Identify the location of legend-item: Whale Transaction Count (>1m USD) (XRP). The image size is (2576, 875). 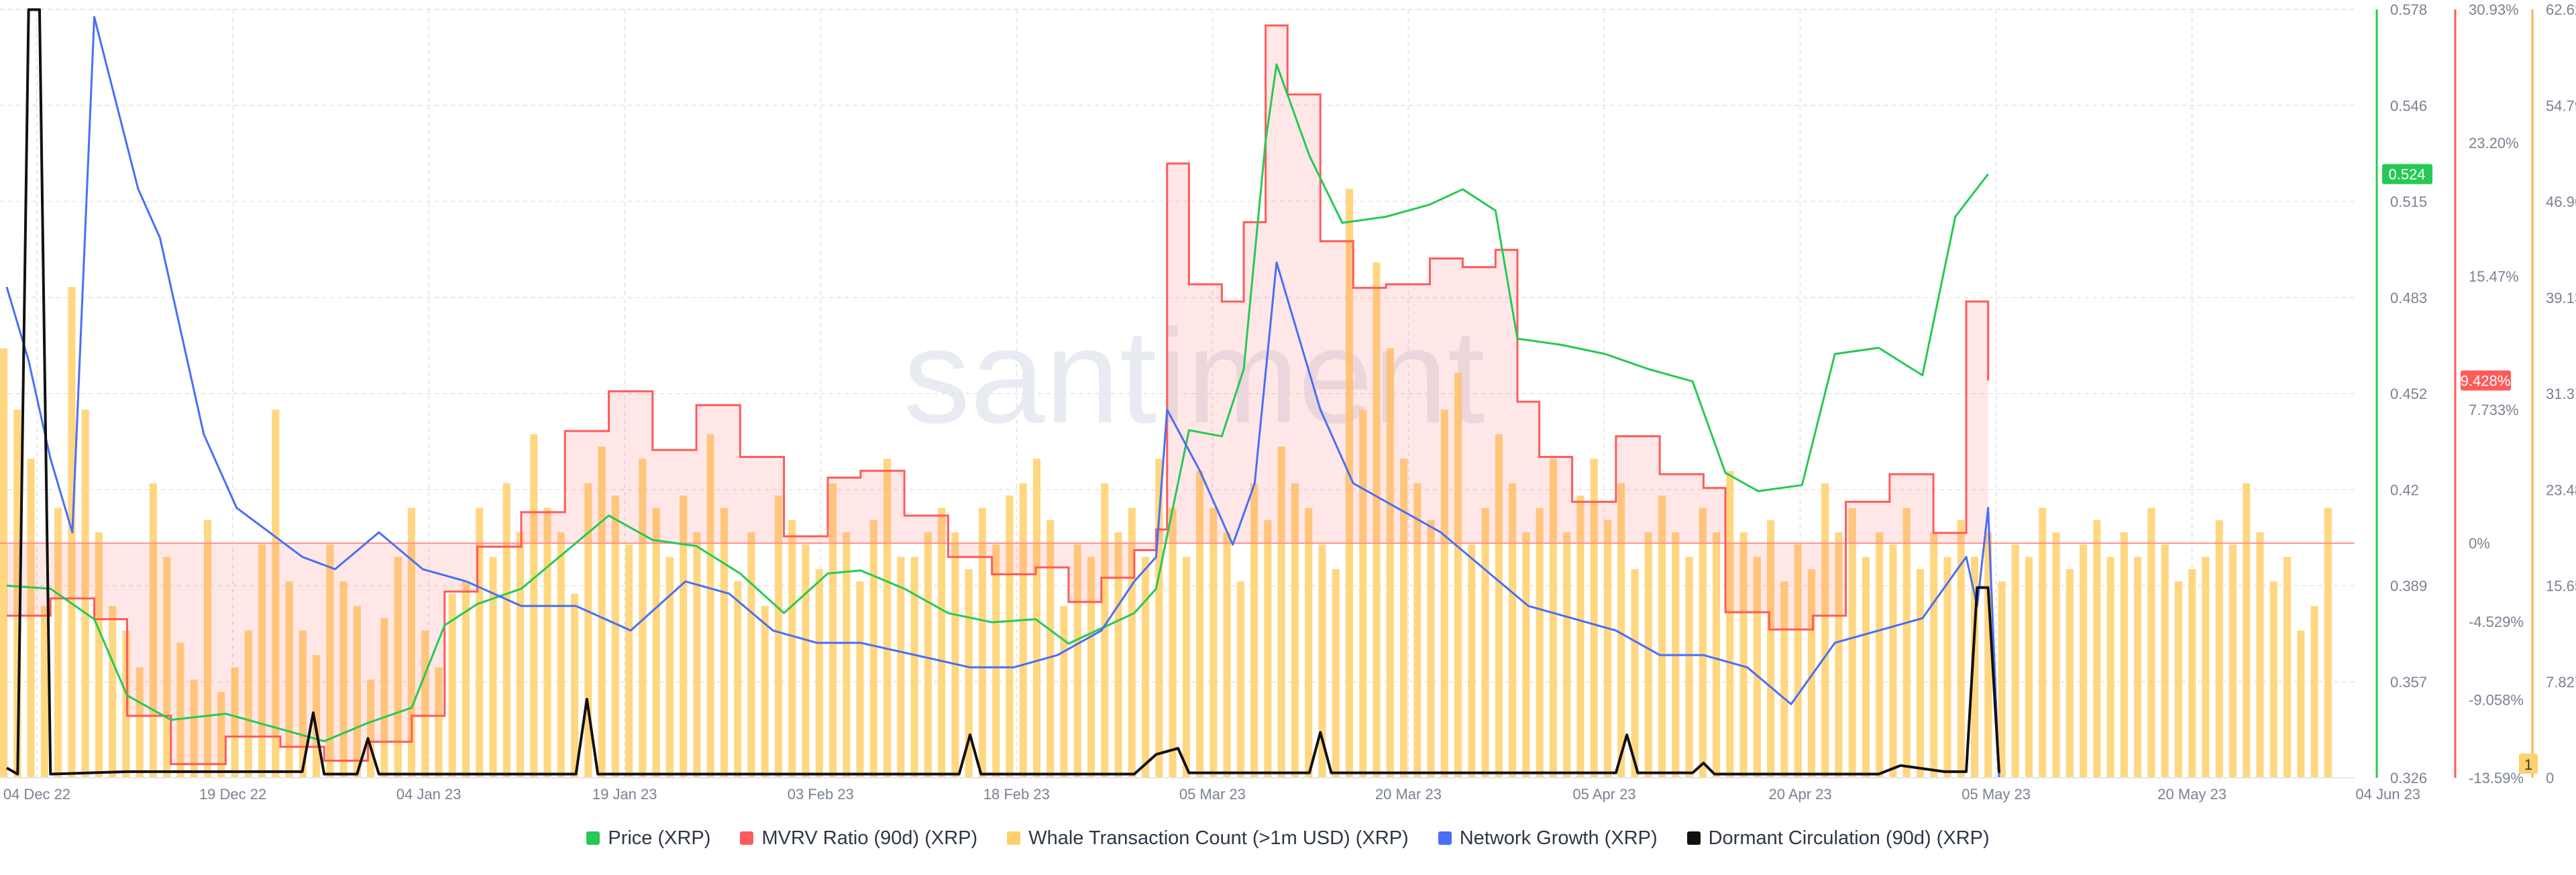
(1208, 838).